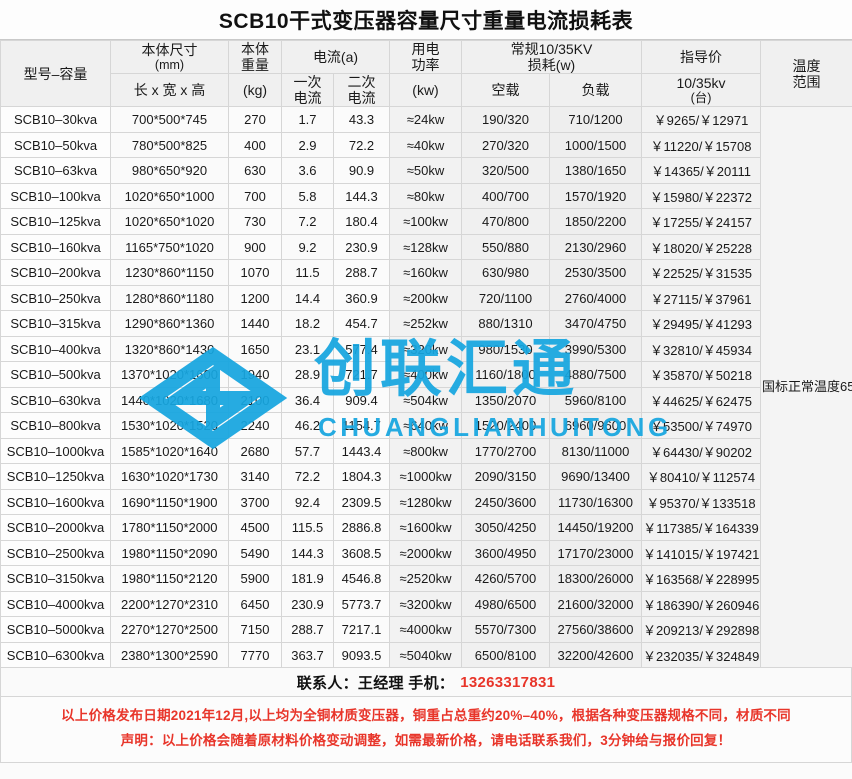 The height and width of the screenshot is (779, 852). I want to click on cell-weight: 7150, so click(255, 629).